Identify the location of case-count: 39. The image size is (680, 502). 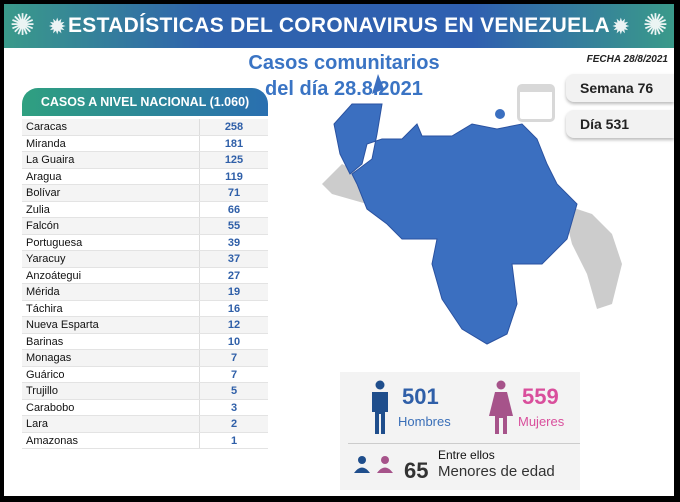
(234, 242).